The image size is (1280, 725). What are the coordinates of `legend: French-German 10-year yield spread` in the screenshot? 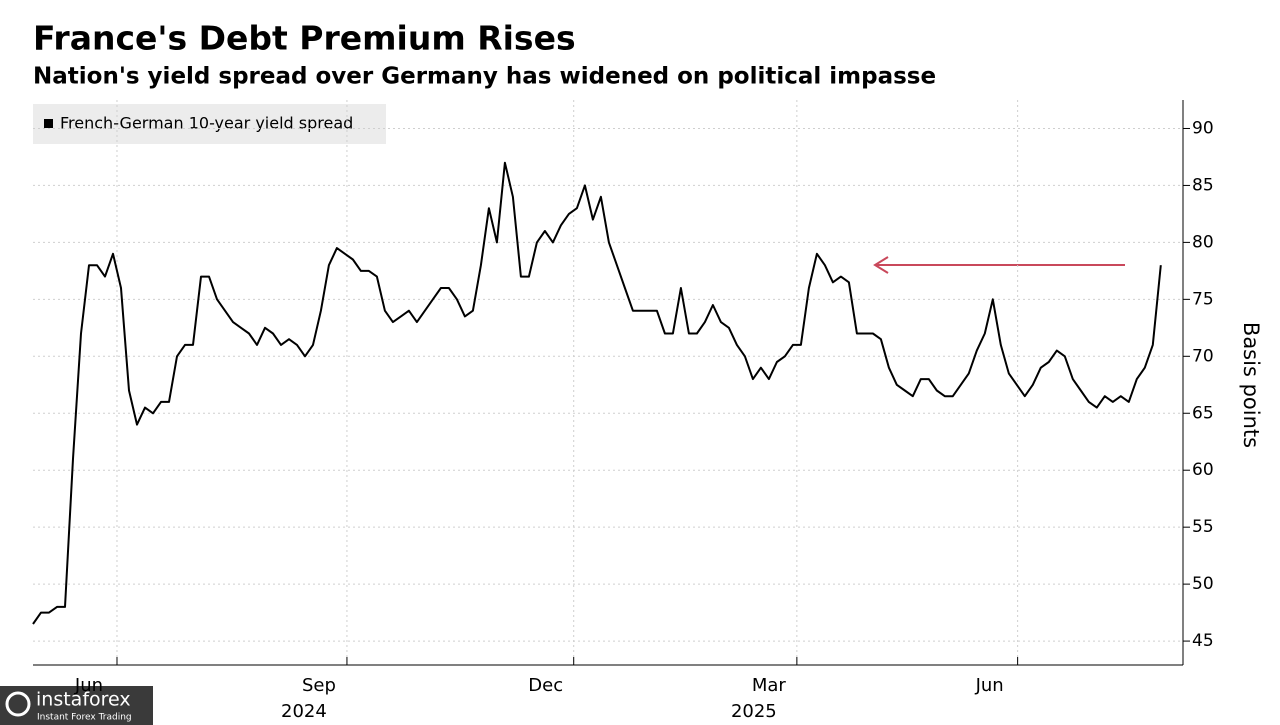 It's located at (209, 124).